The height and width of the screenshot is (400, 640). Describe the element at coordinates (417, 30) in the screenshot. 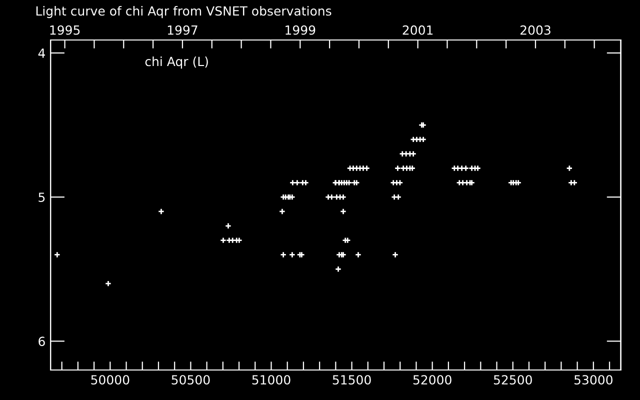

I see `x2-tick-label: 2001` at that location.